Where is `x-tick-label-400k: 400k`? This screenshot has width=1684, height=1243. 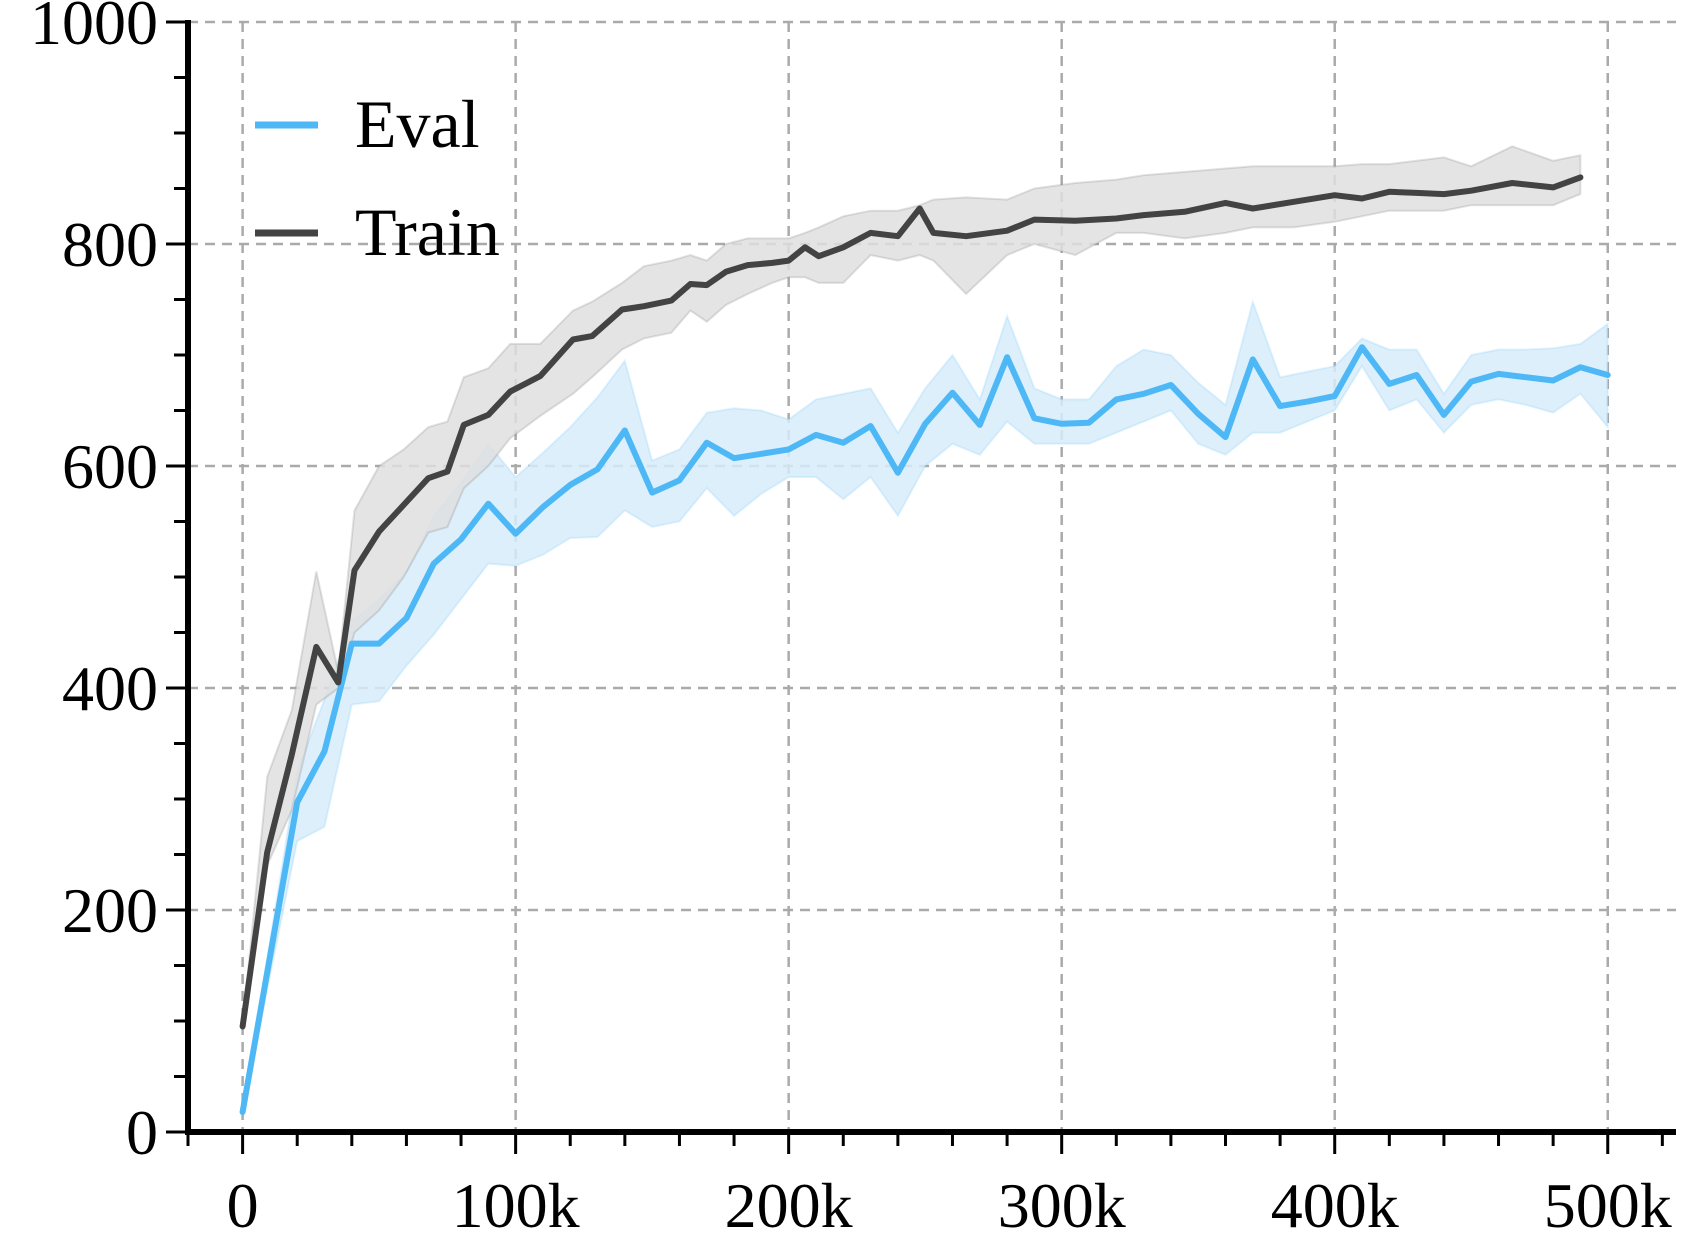
x-tick-label-400k: 400k is located at coordinates (1335, 1205).